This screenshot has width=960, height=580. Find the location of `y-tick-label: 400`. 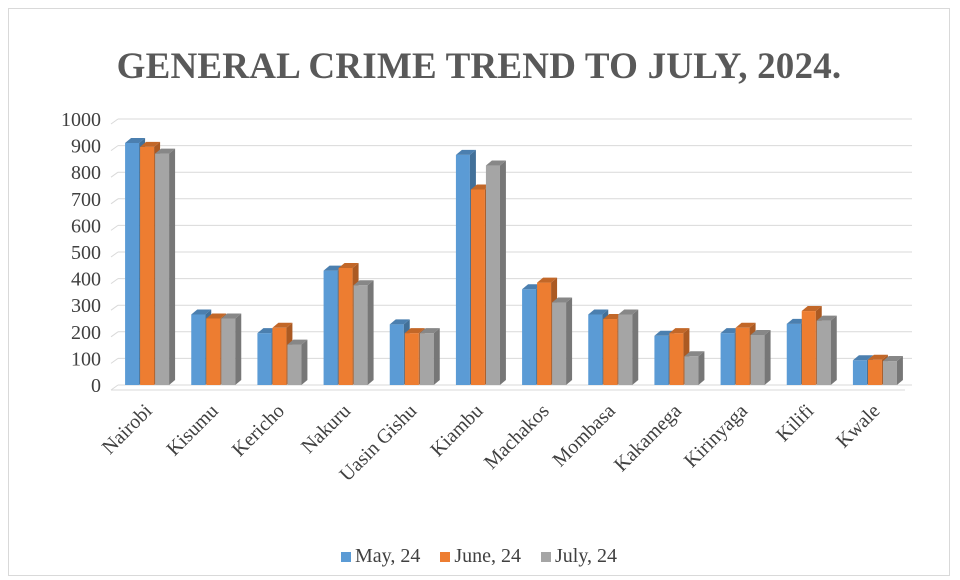

y-tick-label: 400 is located at coordinates (86, 280).